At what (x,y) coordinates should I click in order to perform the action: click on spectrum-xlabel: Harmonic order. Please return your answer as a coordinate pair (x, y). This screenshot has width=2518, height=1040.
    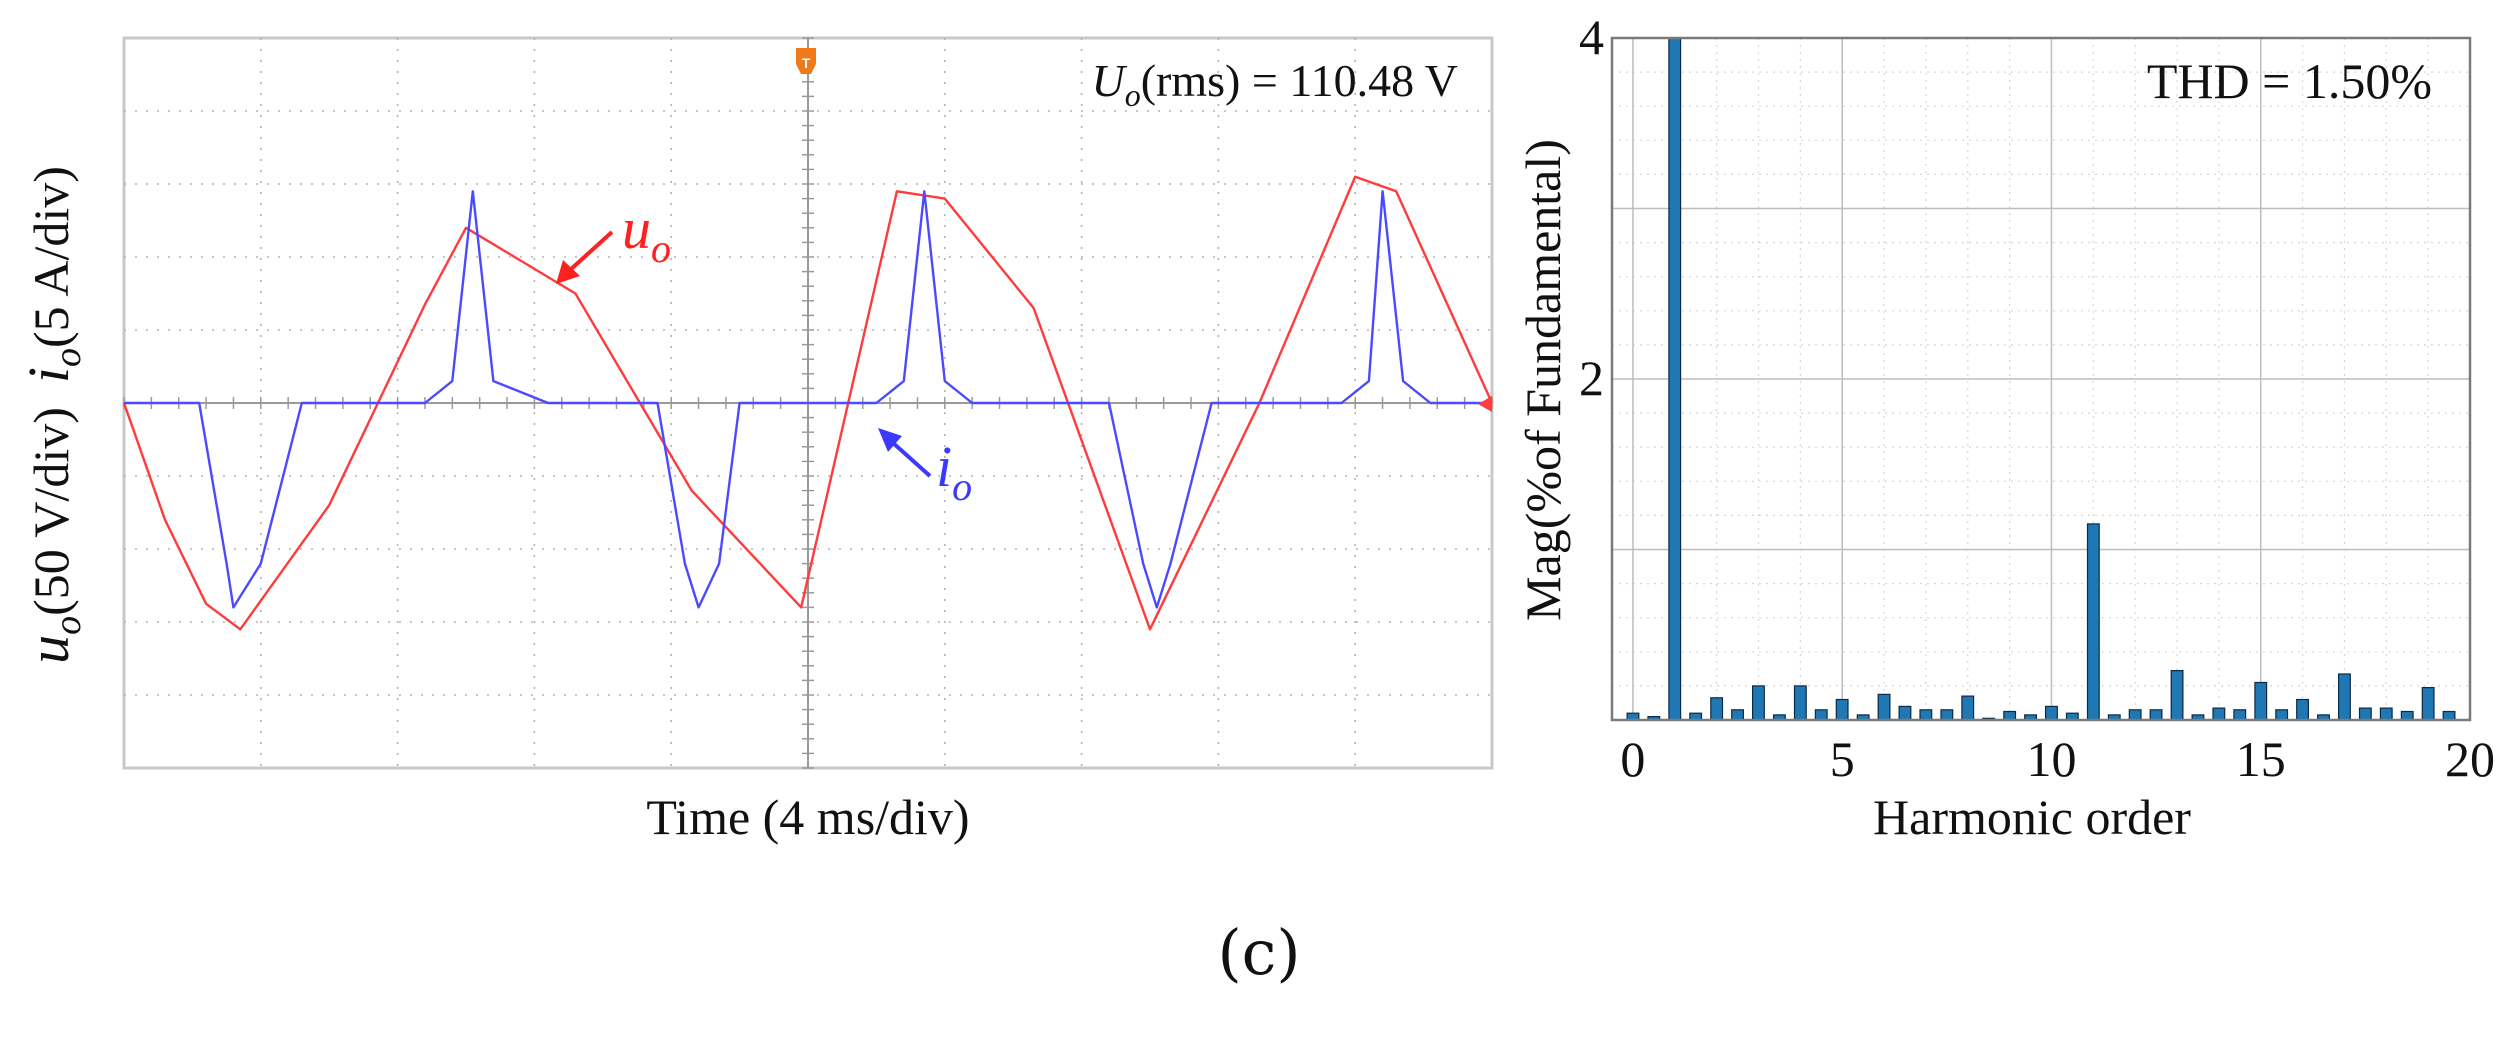
    Looking at the image, I should click on (2032, 817).